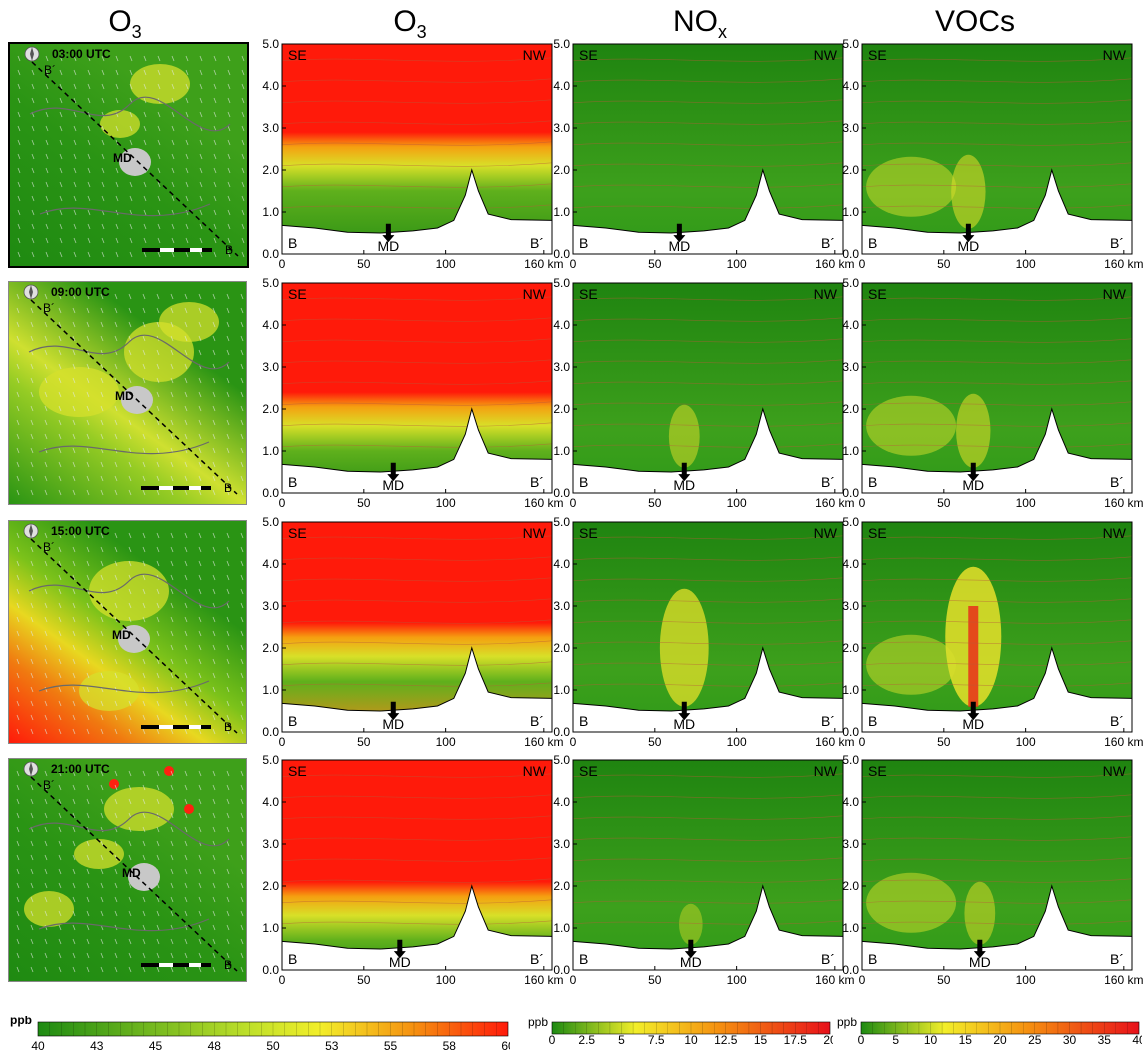 The height and width of the screenshot is (1057, 1147). I want to click on map-header-base: O, so click(120, 21).